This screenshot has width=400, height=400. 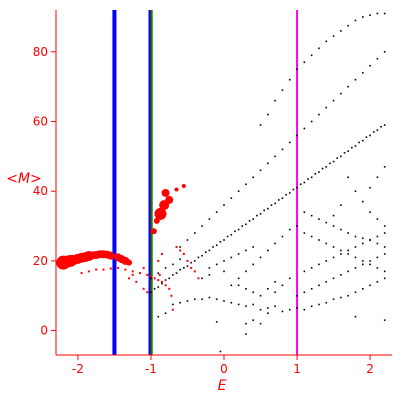 I want to click on x-tick-label-3: 1, so click(x=297, y=369).